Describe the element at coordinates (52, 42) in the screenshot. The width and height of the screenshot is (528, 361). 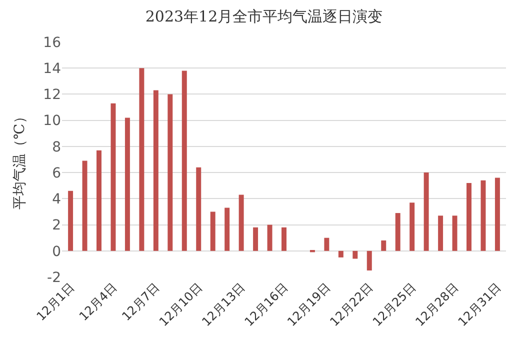
I see `y-tick-label: 16` at that location.